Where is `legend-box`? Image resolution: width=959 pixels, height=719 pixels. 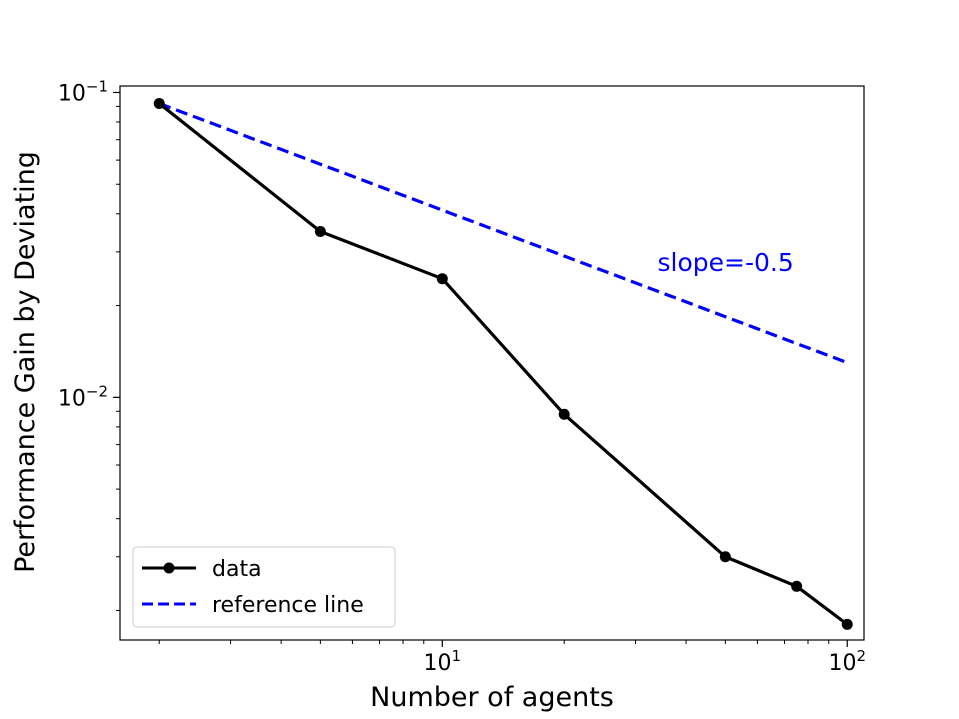 legend-box is located at coordinates (264, 587).